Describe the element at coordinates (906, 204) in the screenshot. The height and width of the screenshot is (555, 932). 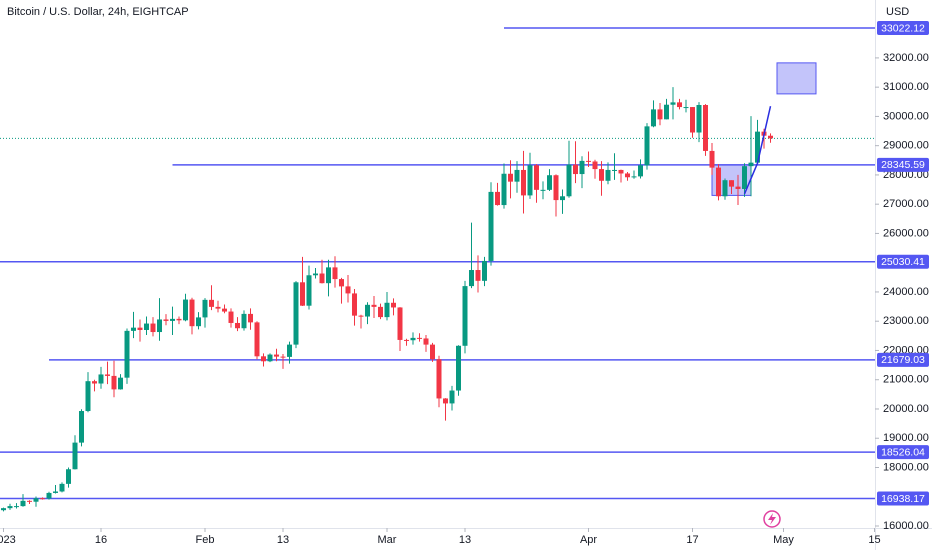
I see `y-tick-label: 27000.00` at that location.